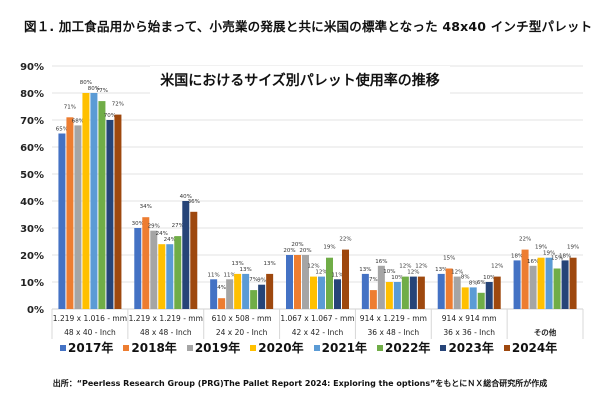 The image size is (600, 400). What do you see at coordinates (166, 332) in the screenshot?
I see `x-tick-label: 48 x 48 - Inch` at bounding box center [166, 332].